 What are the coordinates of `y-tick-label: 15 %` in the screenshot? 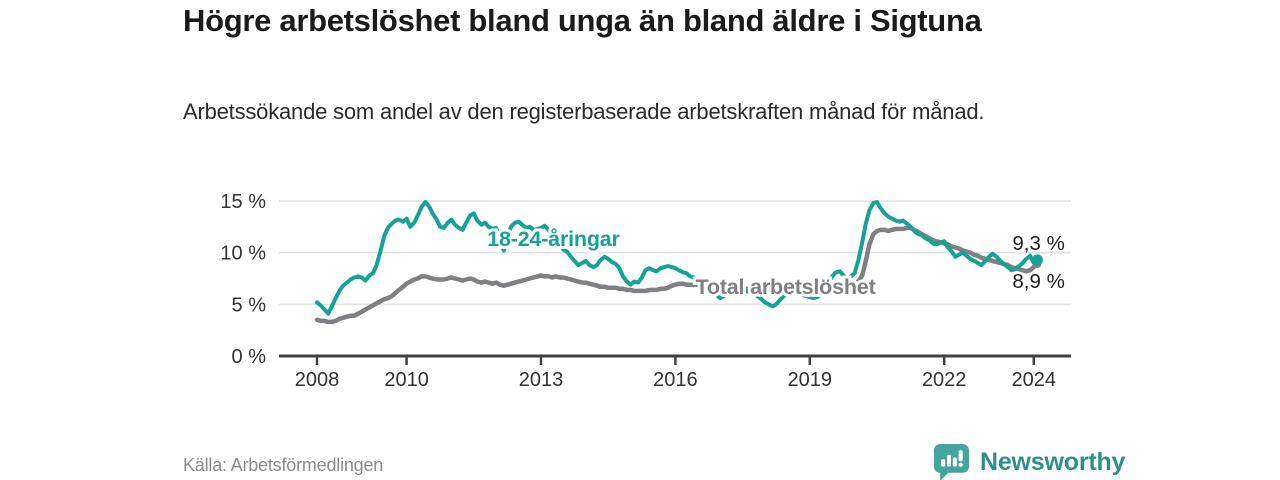 It's located at (243, 202).